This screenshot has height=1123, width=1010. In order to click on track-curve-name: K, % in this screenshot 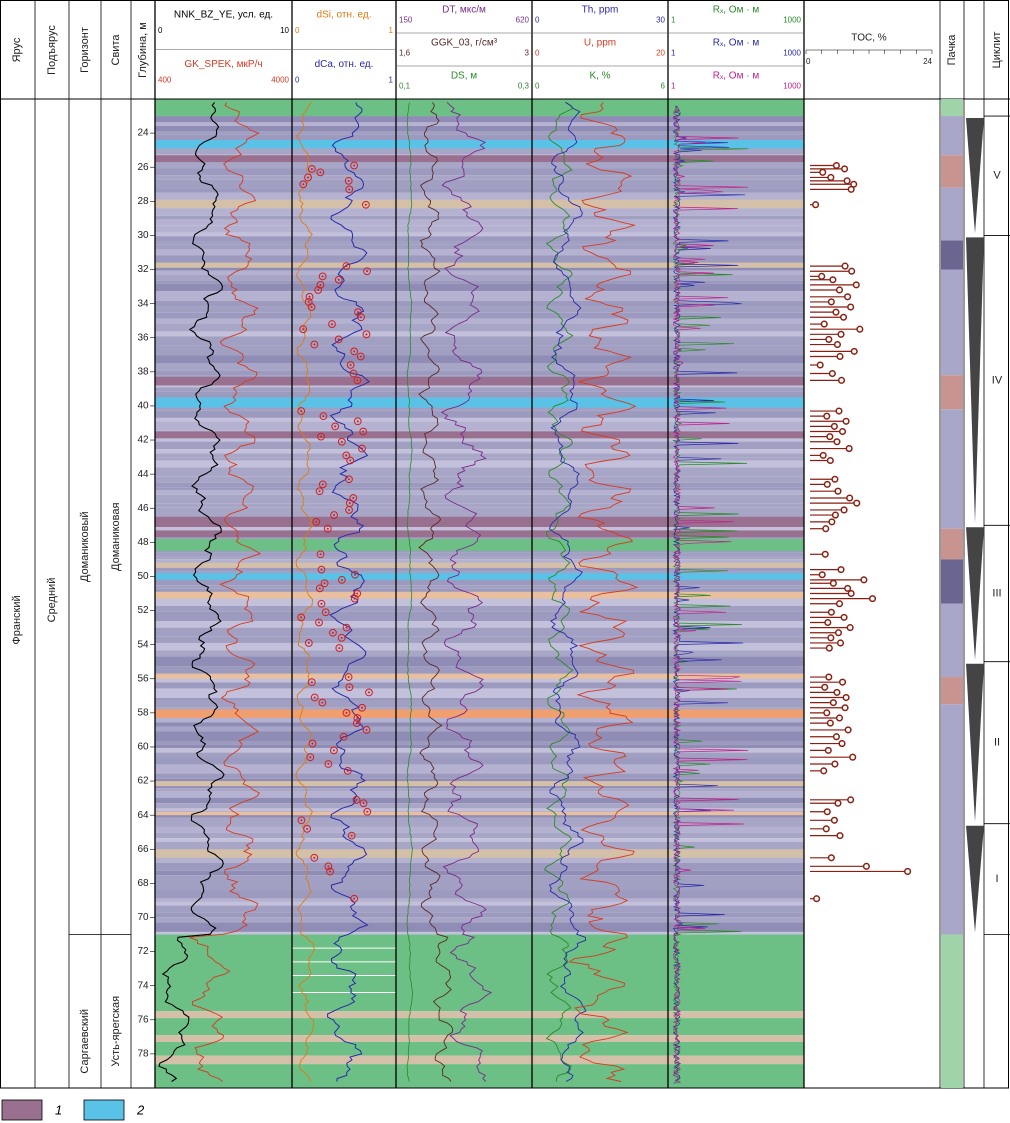, I will do `click(599, 76)`.